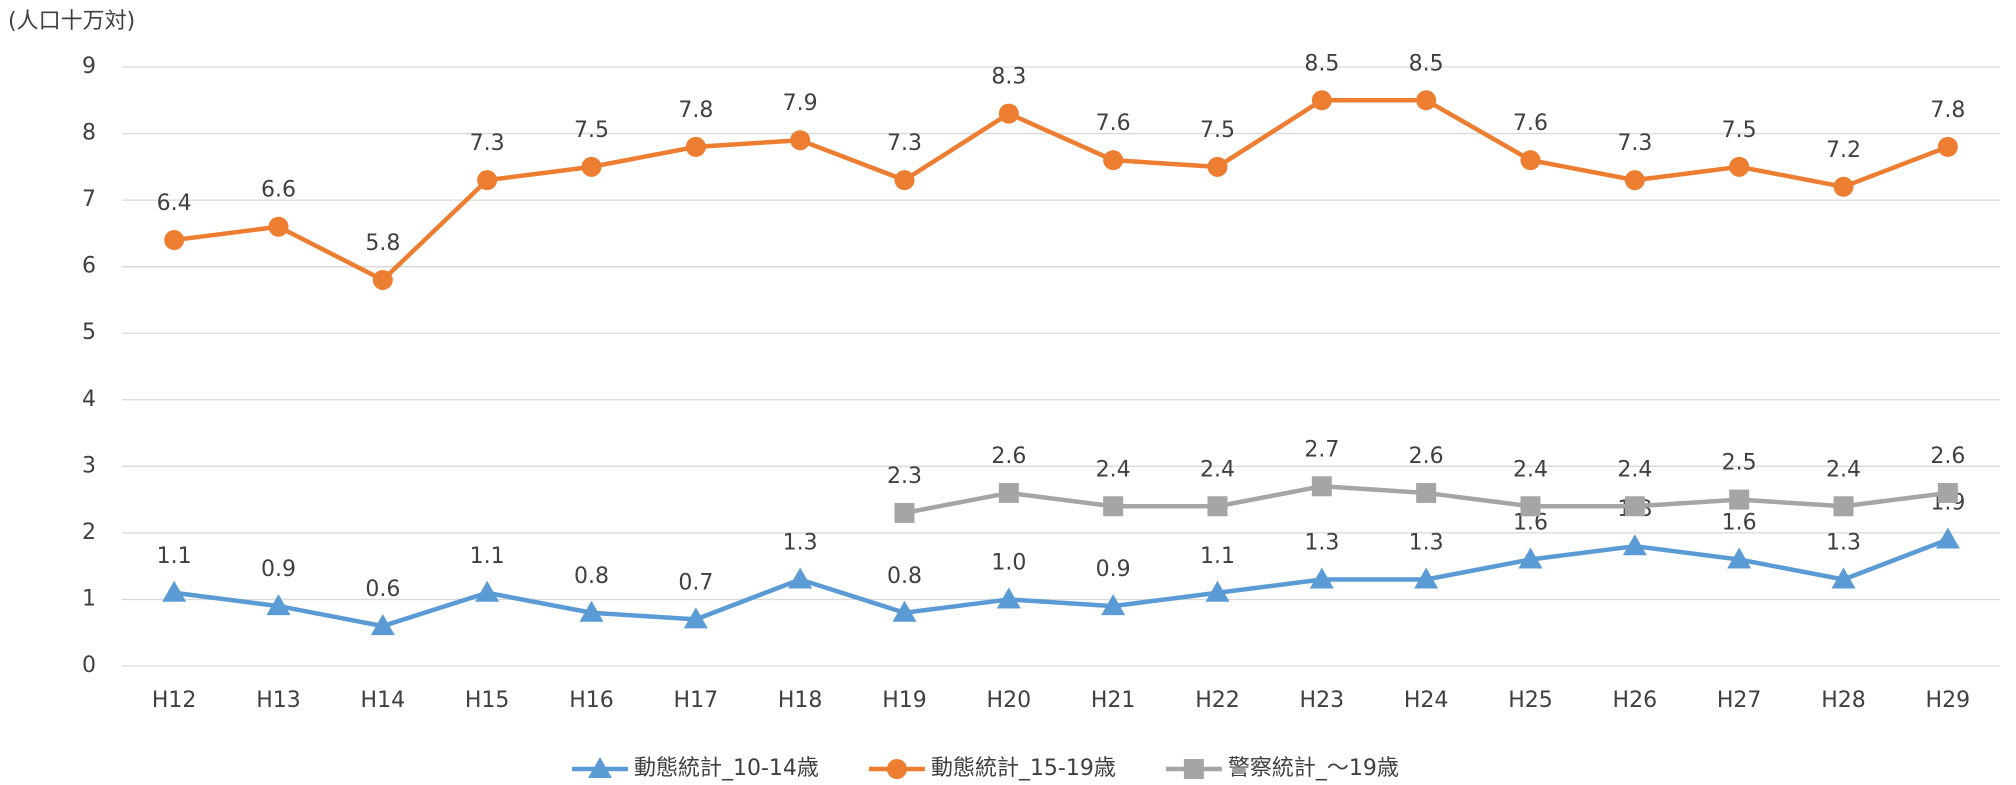 The image size is (2016, 785). What do you see at coordinates (71, 21) in the screenshot?
I see `y-axis-label: (人口十万対)` at bounding box center [71, 21].